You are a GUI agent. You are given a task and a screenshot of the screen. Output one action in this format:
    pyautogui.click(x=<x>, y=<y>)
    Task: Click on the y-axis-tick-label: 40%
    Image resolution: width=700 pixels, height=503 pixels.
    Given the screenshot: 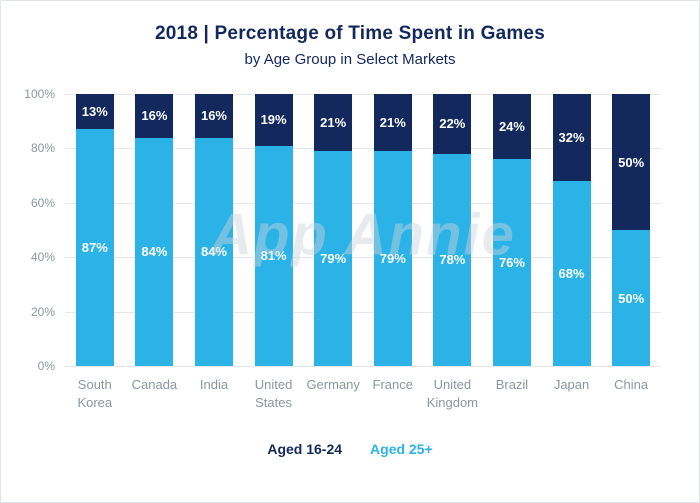 What is the action you would take?
    pyautogui.click(x=42, y=257)
    